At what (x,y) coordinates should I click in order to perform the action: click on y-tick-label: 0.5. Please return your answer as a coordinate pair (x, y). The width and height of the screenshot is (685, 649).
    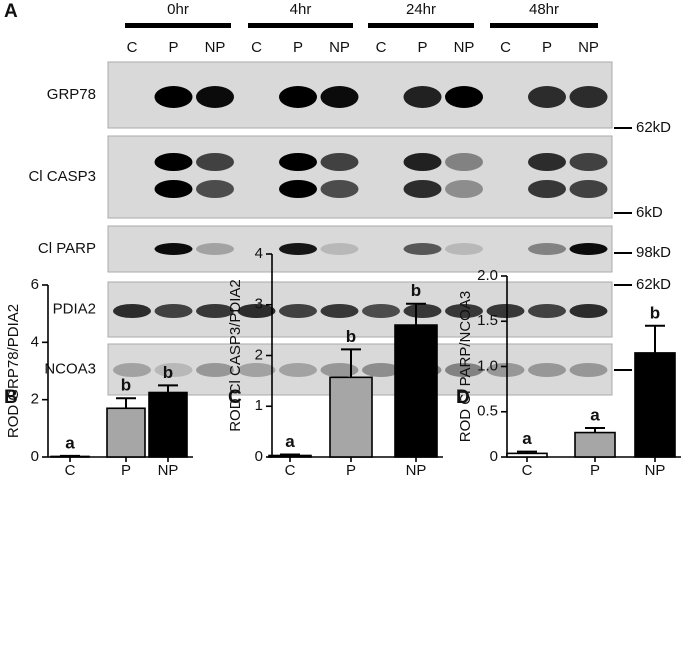
    Looking at the image, I should click on (487, 411).